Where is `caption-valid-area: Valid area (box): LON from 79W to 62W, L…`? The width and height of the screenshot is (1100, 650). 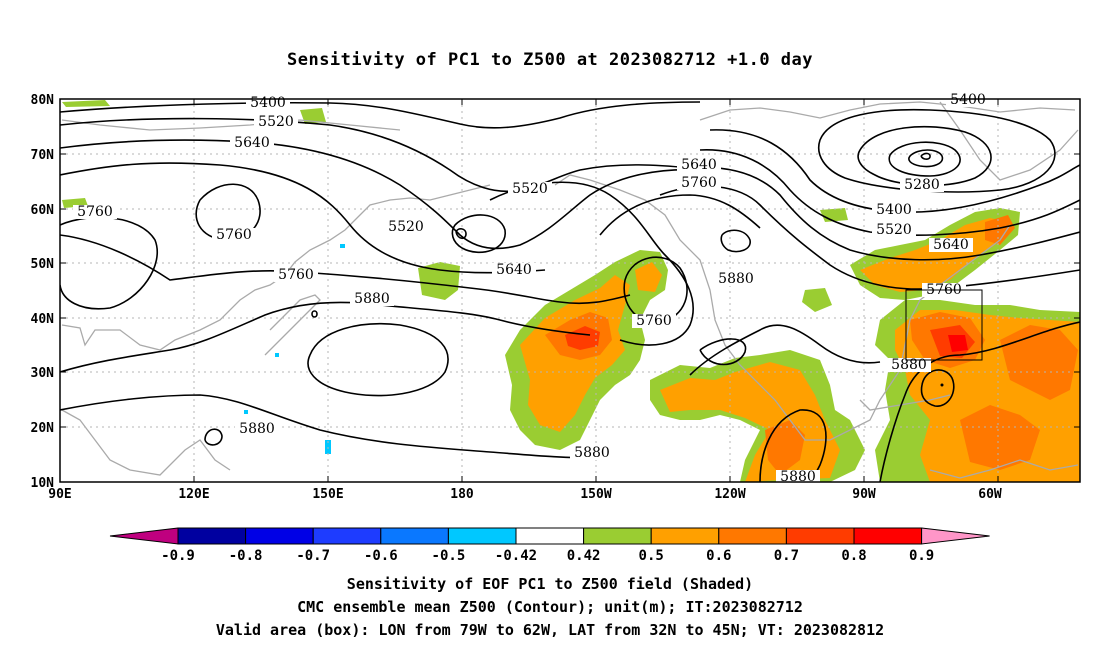
caption-valid-area: Valid area (box): LON from 79W to 62W, L… is located at coordinates (550, 630).